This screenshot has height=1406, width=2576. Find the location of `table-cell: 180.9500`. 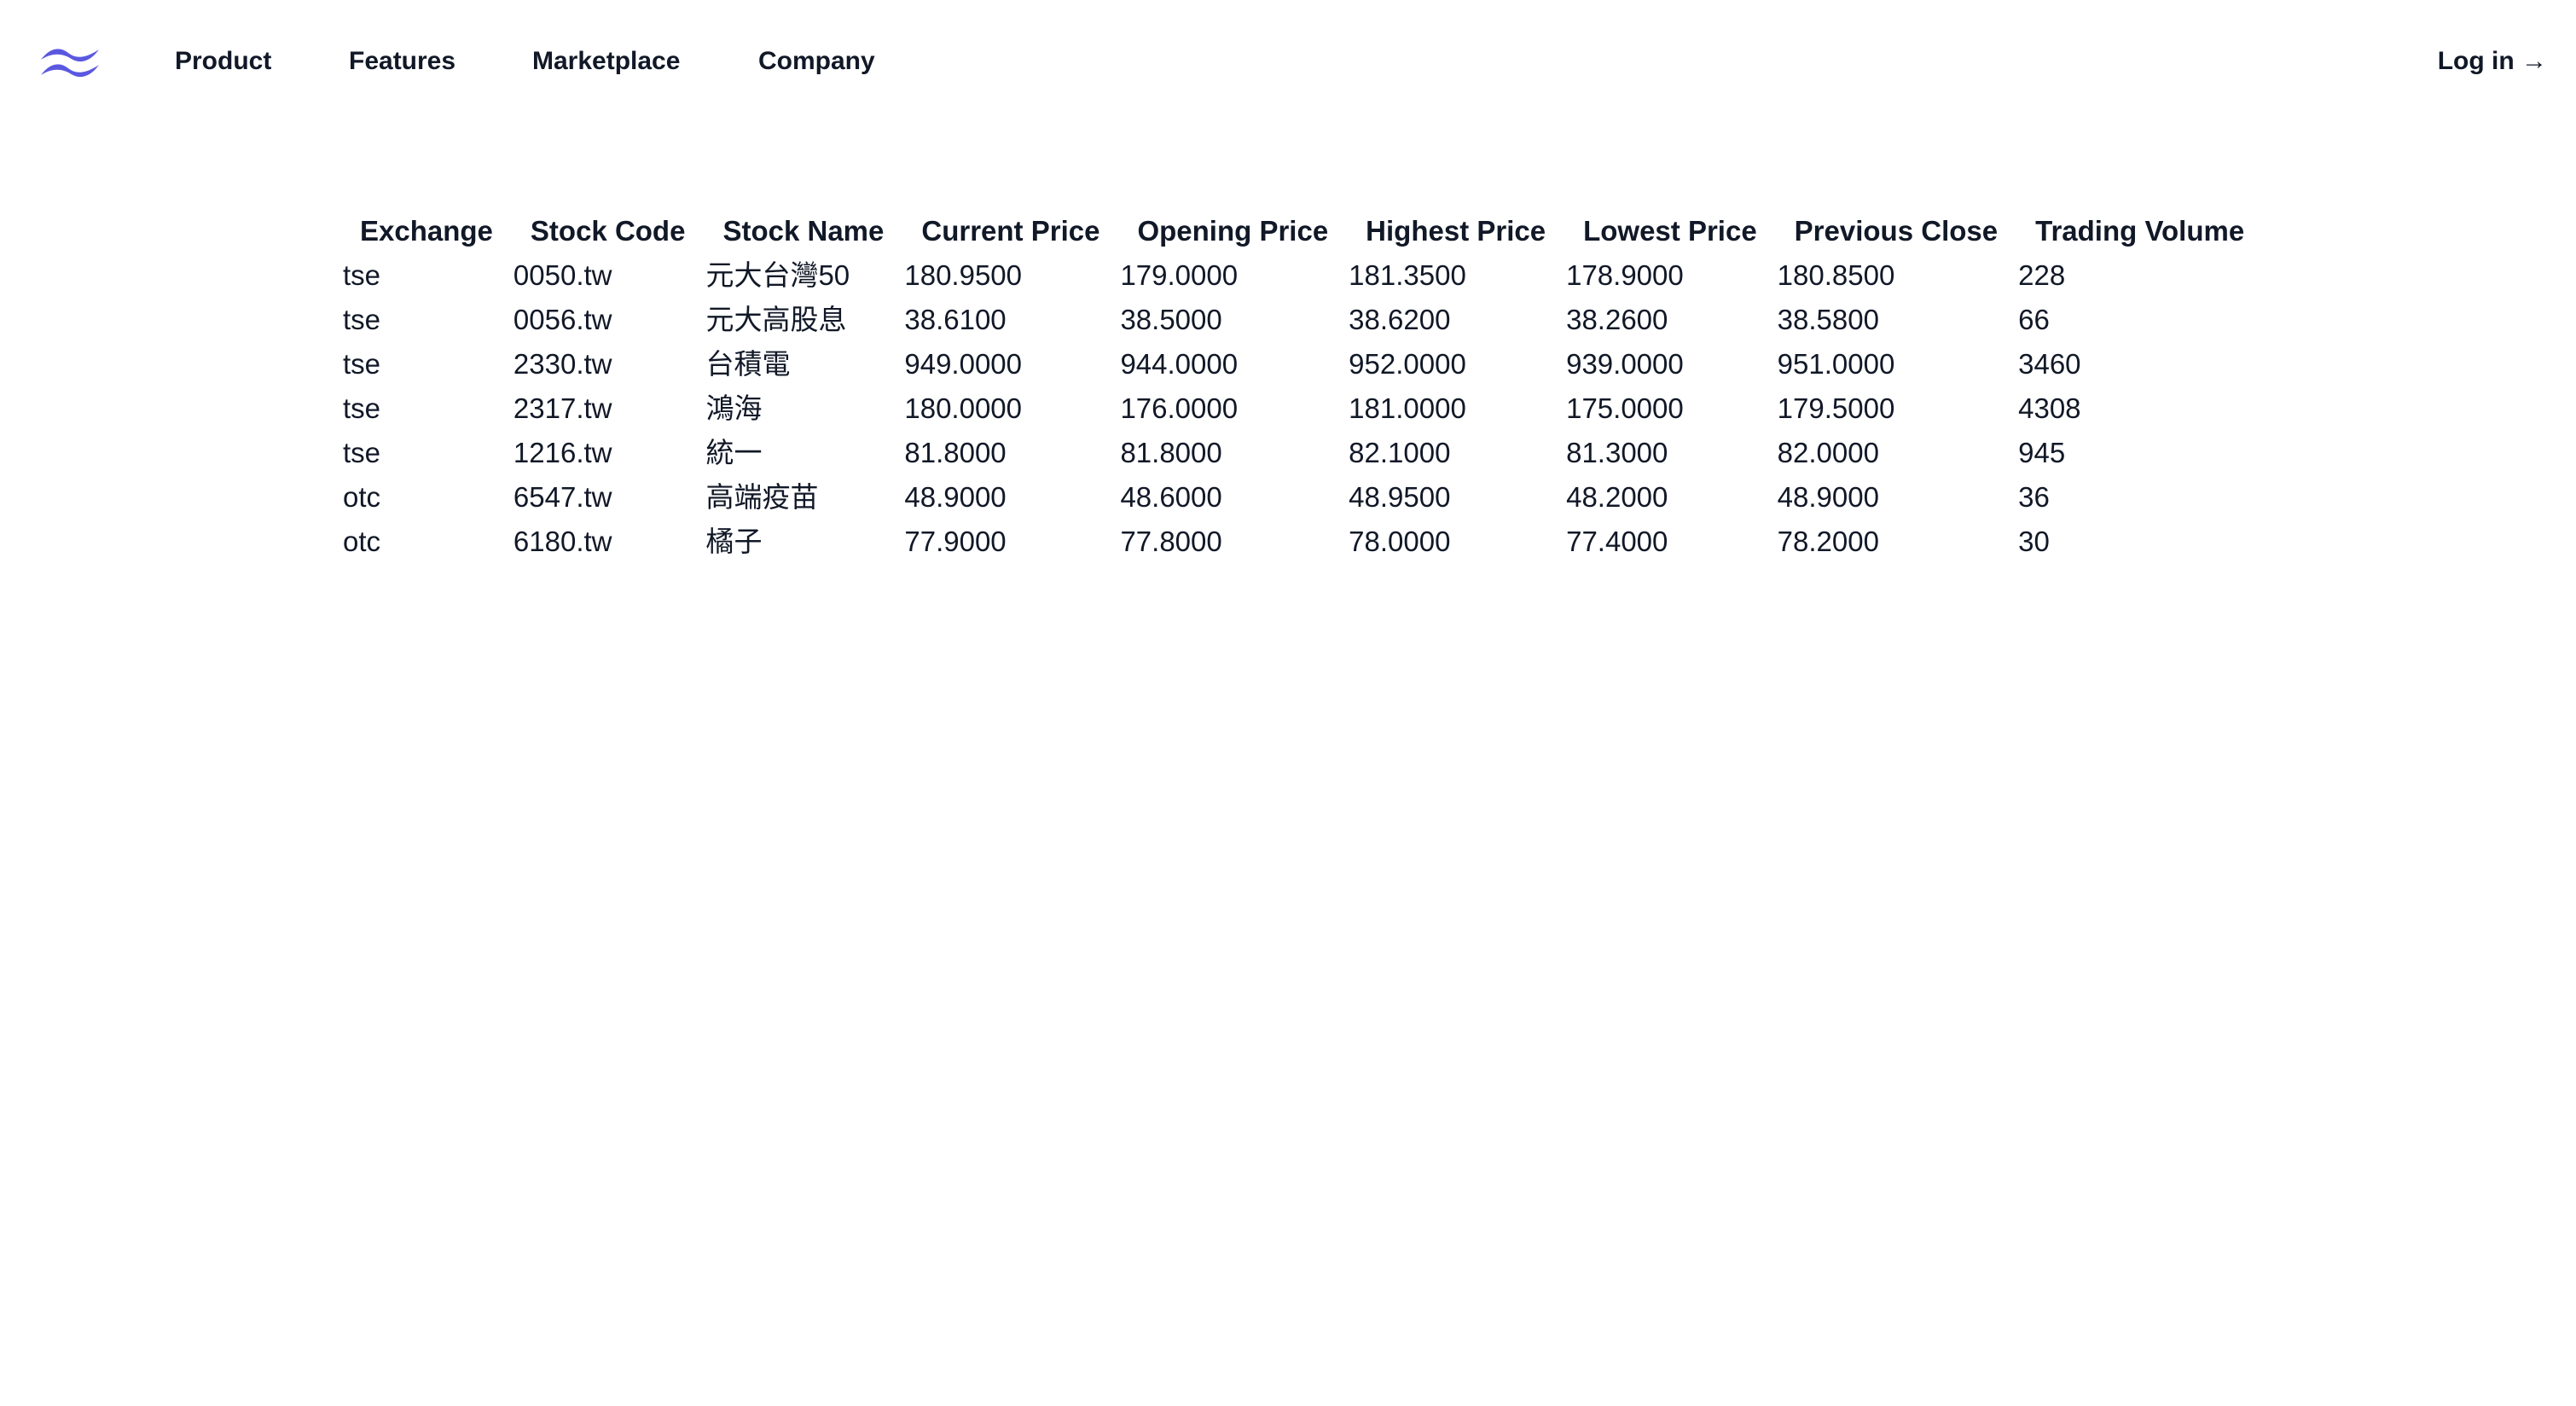

table-cell: 180.9500 is located at coordinates (963, 275).